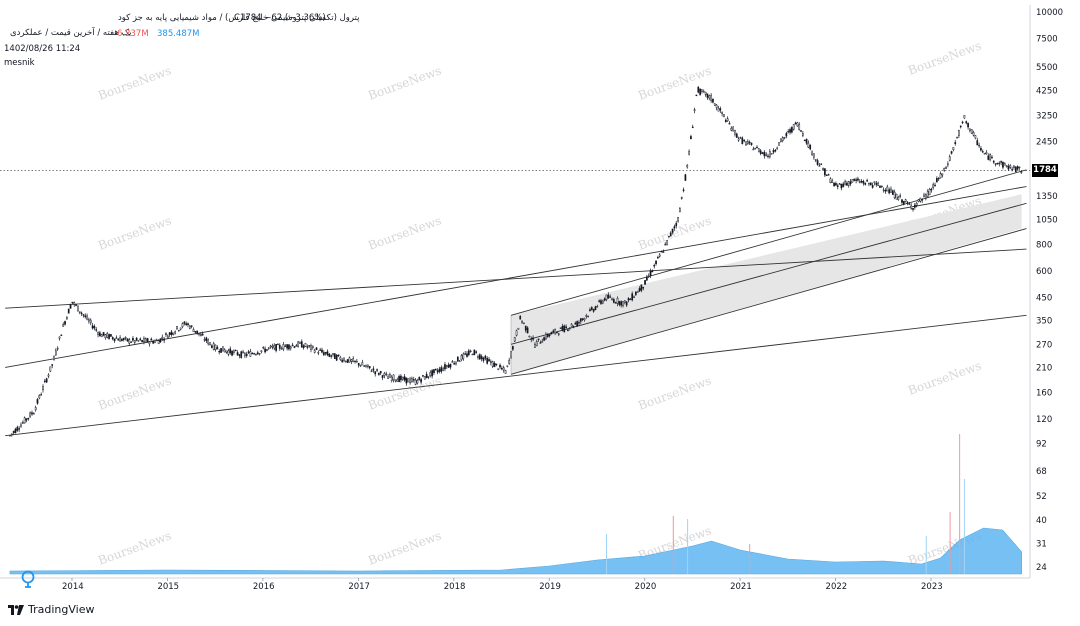 This screenshot has width=1080, height=626. What do you see at coordinates (1047, 142) in the screenshot?
I see `price-axis-label: 2450` at bounding box center [1047, 142].